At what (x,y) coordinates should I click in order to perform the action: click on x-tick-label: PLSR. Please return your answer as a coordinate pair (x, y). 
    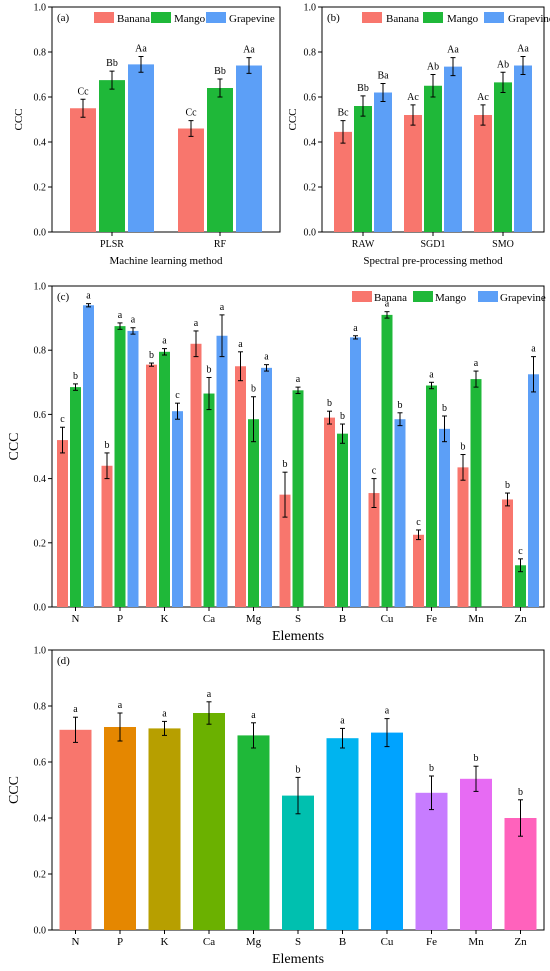
    Looking at the image, I should click on (112, 244).